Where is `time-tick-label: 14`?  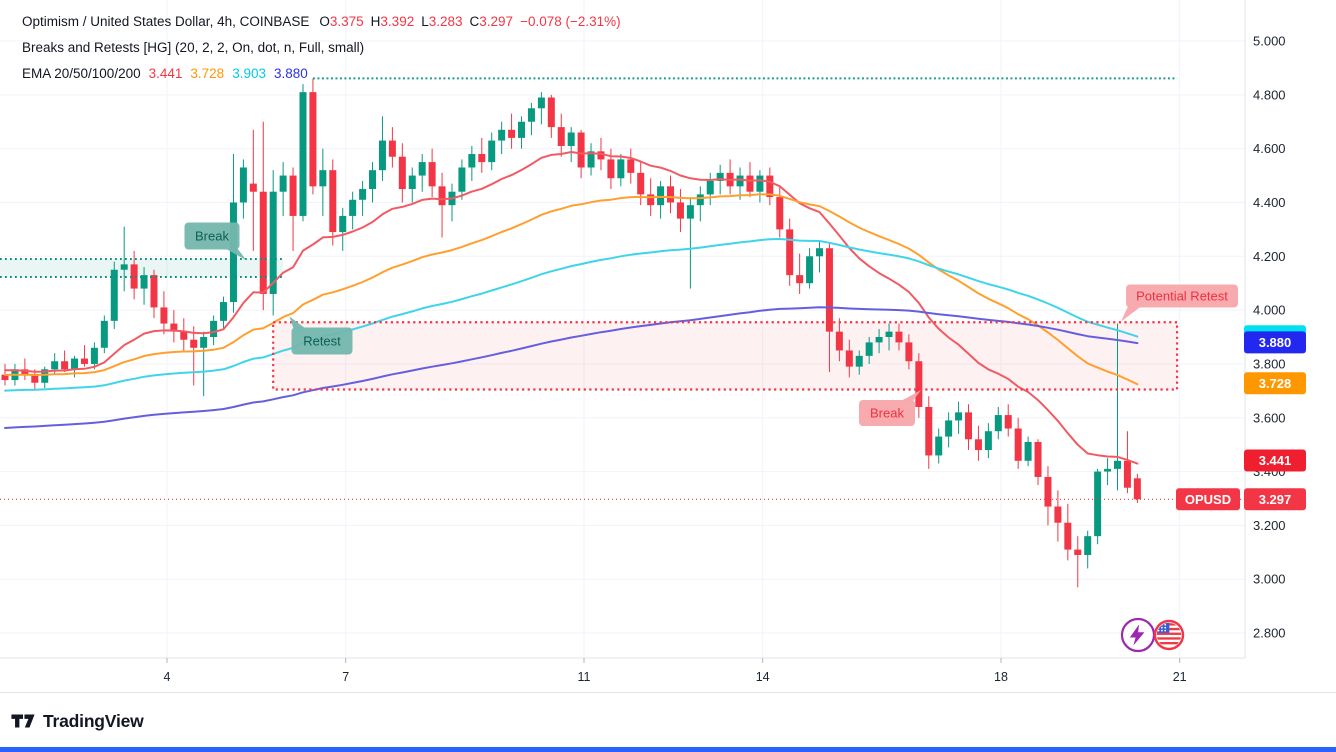
time-tick-label: 14 is located at coordinates (763, 677).